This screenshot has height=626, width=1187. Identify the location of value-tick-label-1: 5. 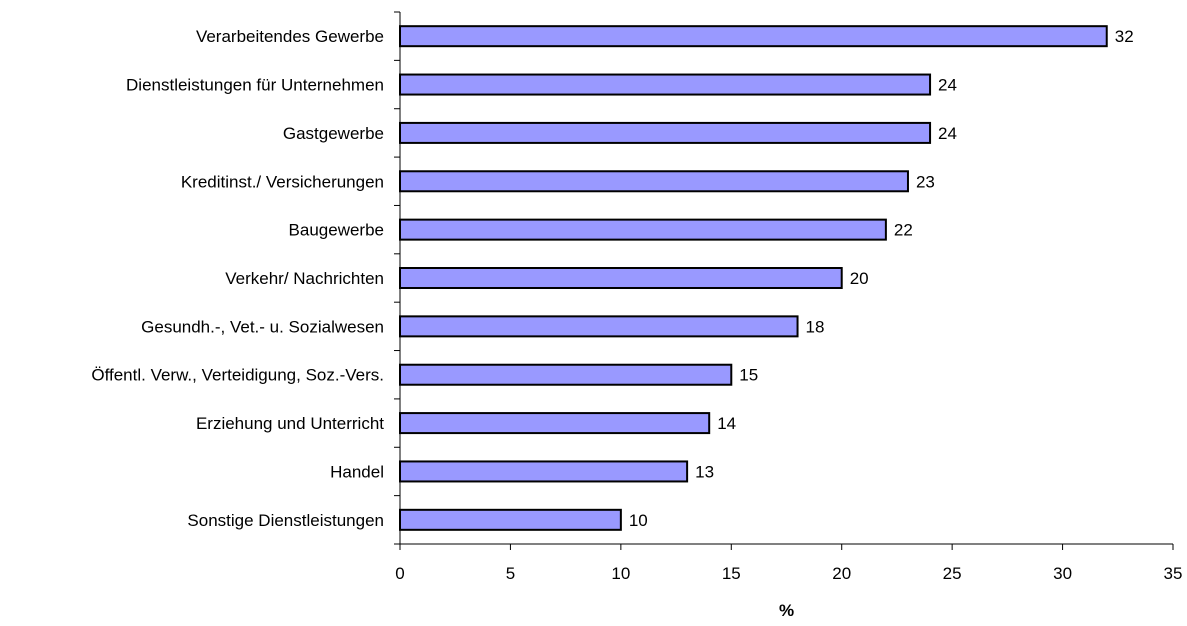
(510, 573).